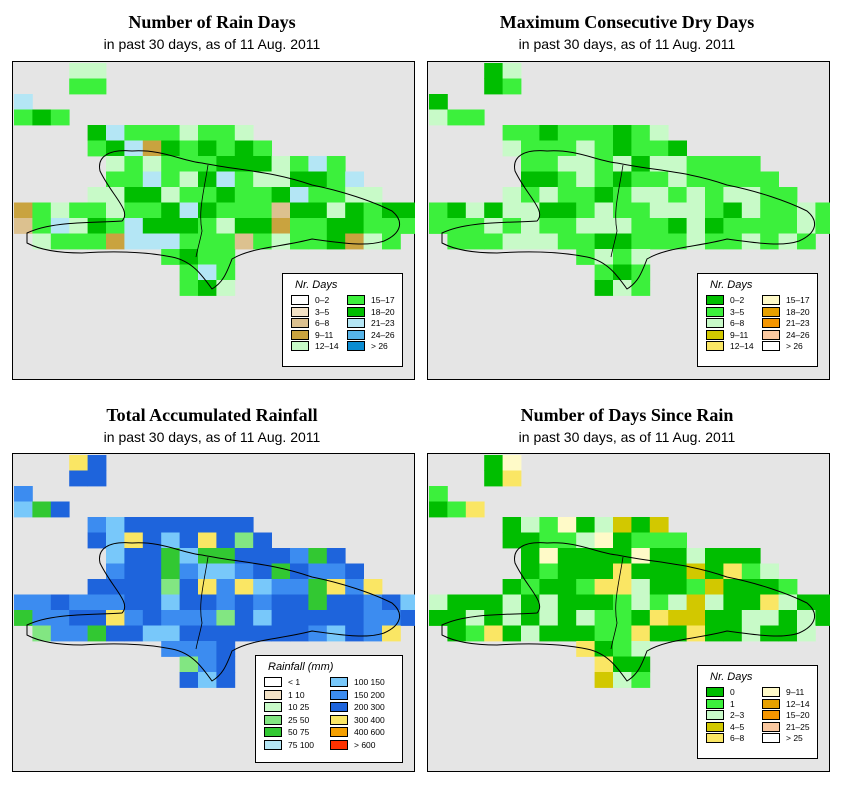  What do you see at coordinates (798, 311) in the screenshot?
I see `legend-label: 18–20` at bounding box center [798, 311].